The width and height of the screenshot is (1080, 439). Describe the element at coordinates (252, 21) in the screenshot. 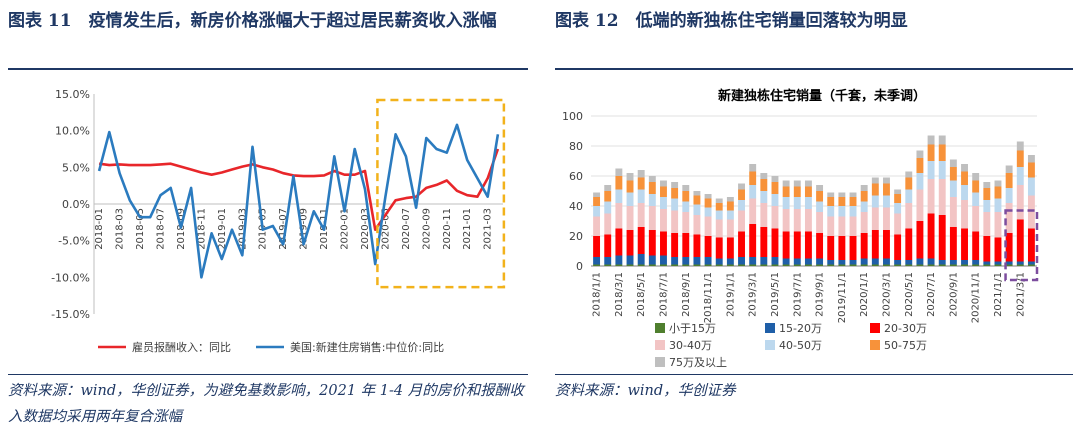

I see `left-figure-title: 图表 11 疫情发生后，新房价格涨幅大于超过居民薪资收入涨幅` at that location.